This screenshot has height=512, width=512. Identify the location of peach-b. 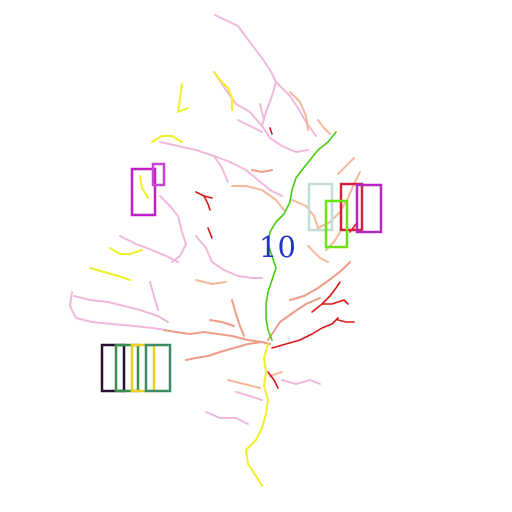
(211, 282).